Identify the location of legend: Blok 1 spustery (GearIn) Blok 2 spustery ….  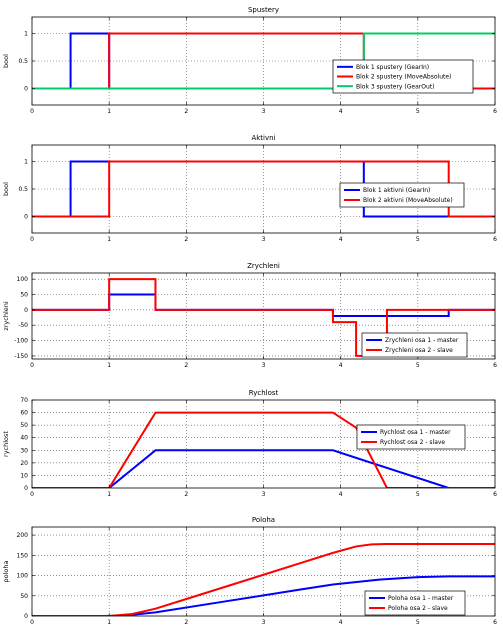
(403, 76).